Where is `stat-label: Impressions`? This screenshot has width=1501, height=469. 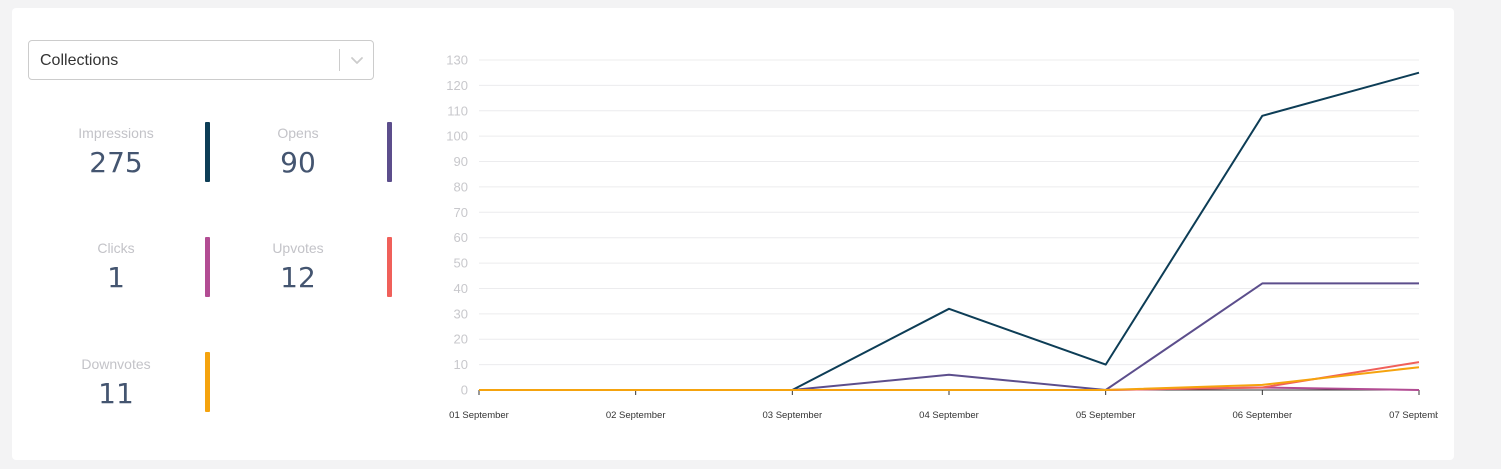
stat-label: Impressions is located at coordinates (116, 133).